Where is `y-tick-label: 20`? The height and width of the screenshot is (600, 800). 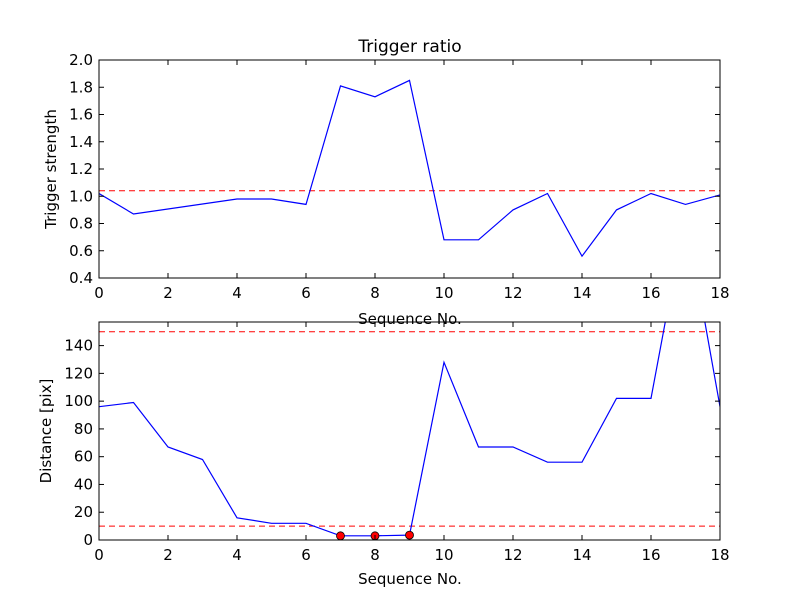
y-tick-label: 20 is located at coordinates (83, 512).